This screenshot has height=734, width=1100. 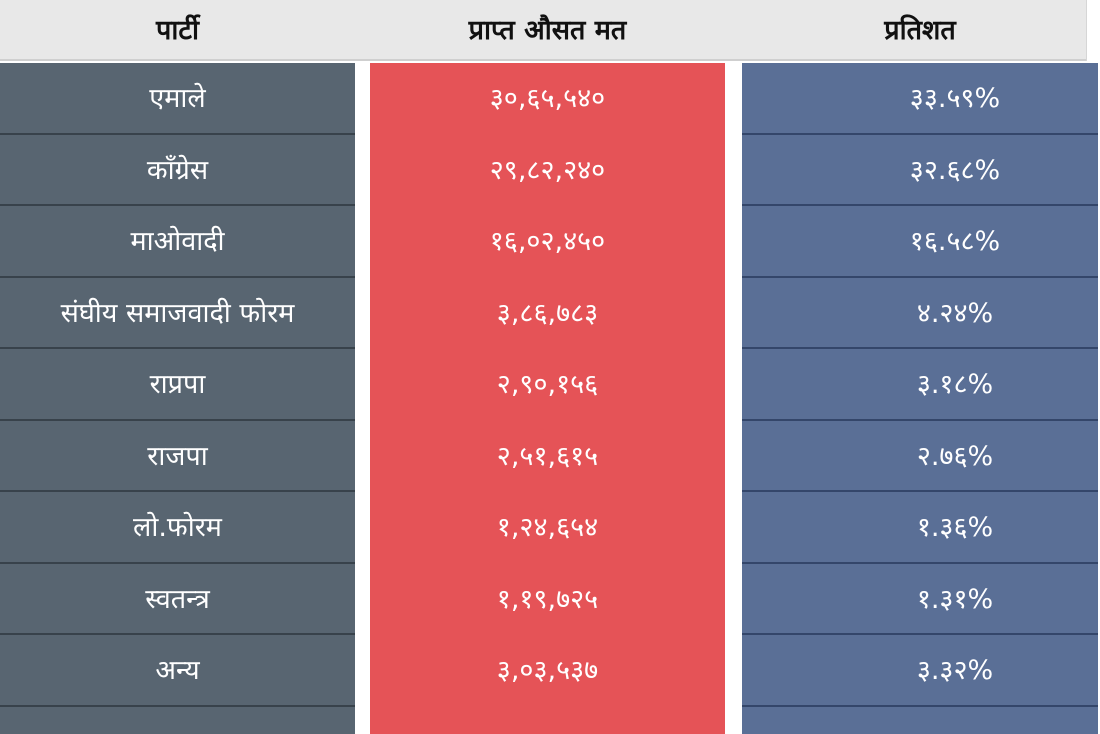 I want to click on vote-percent-value: ३३.५९%, so click(x=955, y=98).